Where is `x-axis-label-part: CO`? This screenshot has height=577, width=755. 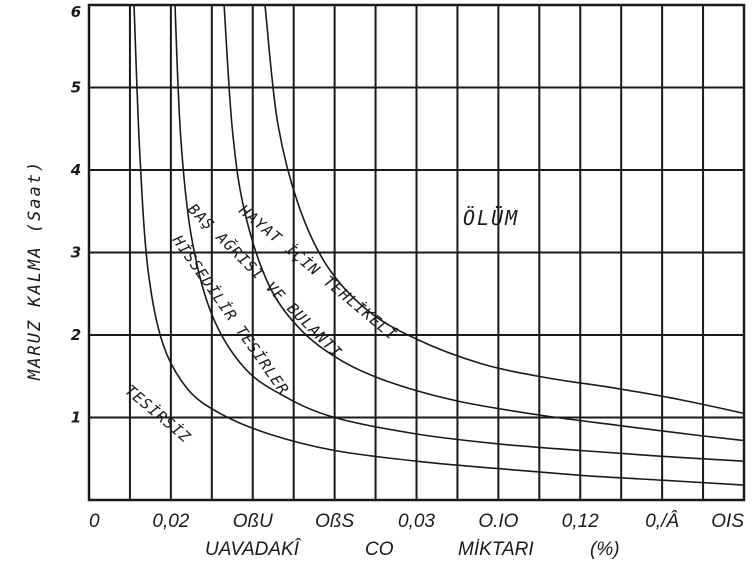
x-axis-label-part: CO is located at coordinates (379, 549).